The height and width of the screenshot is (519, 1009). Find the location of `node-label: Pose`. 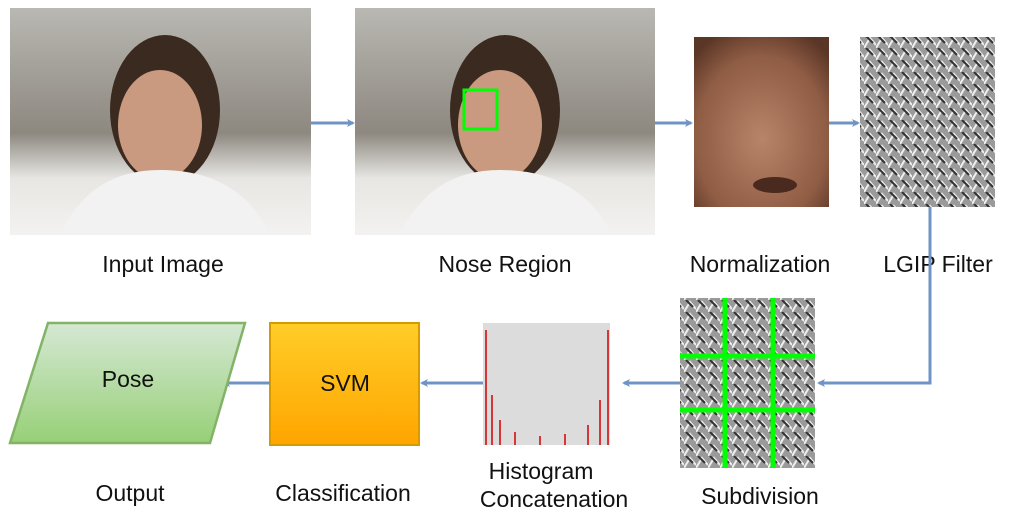

node-label: Pose is located at coordinates (128, 379).